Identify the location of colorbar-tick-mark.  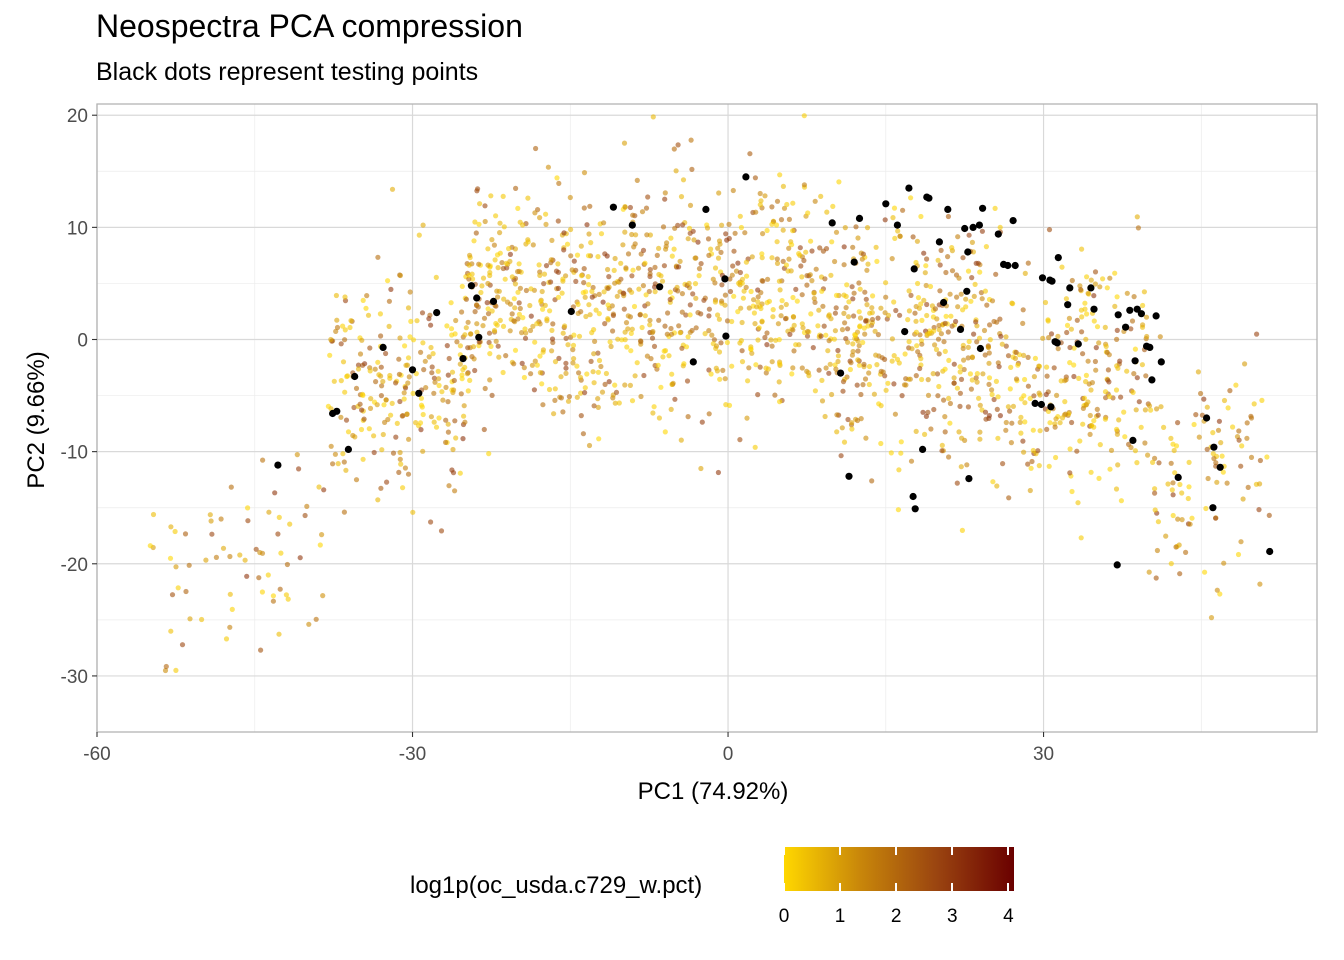
(1008, 851).